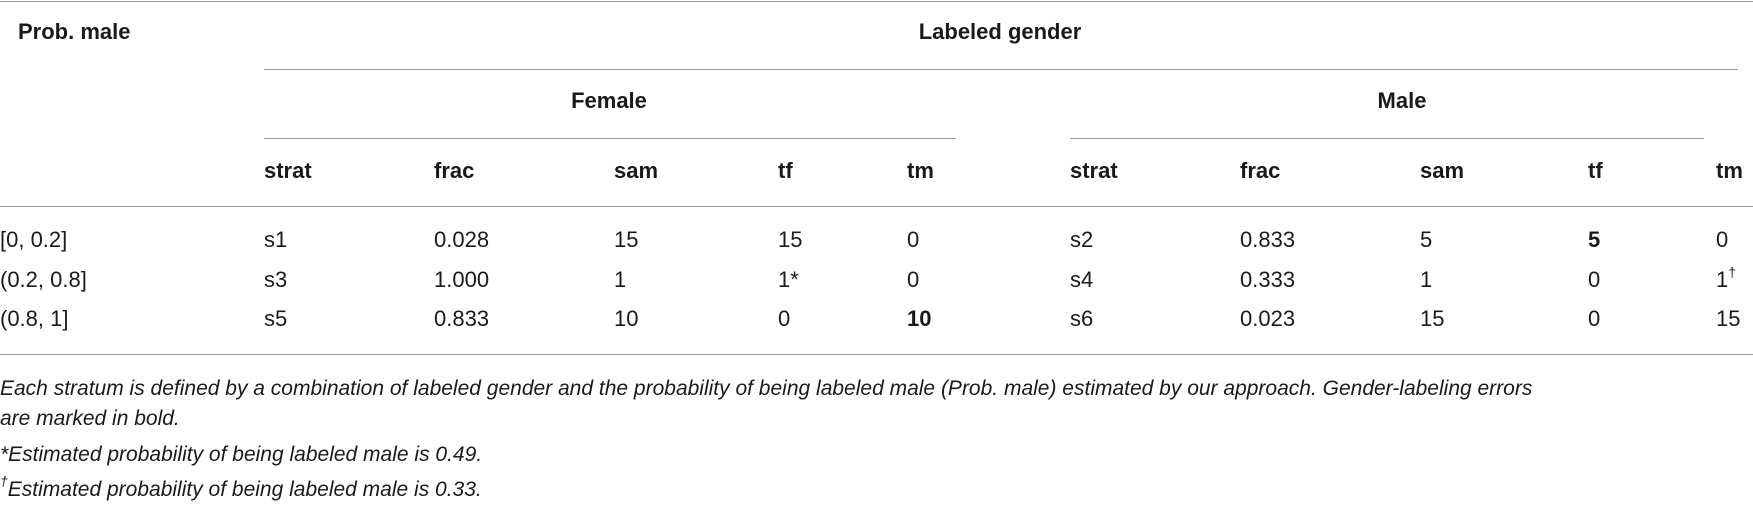  What do you see at coordinates (34, 318) in the screenshot?
I see `row-prob-label: (0.8, 1]` at bounding box center [34, 318].